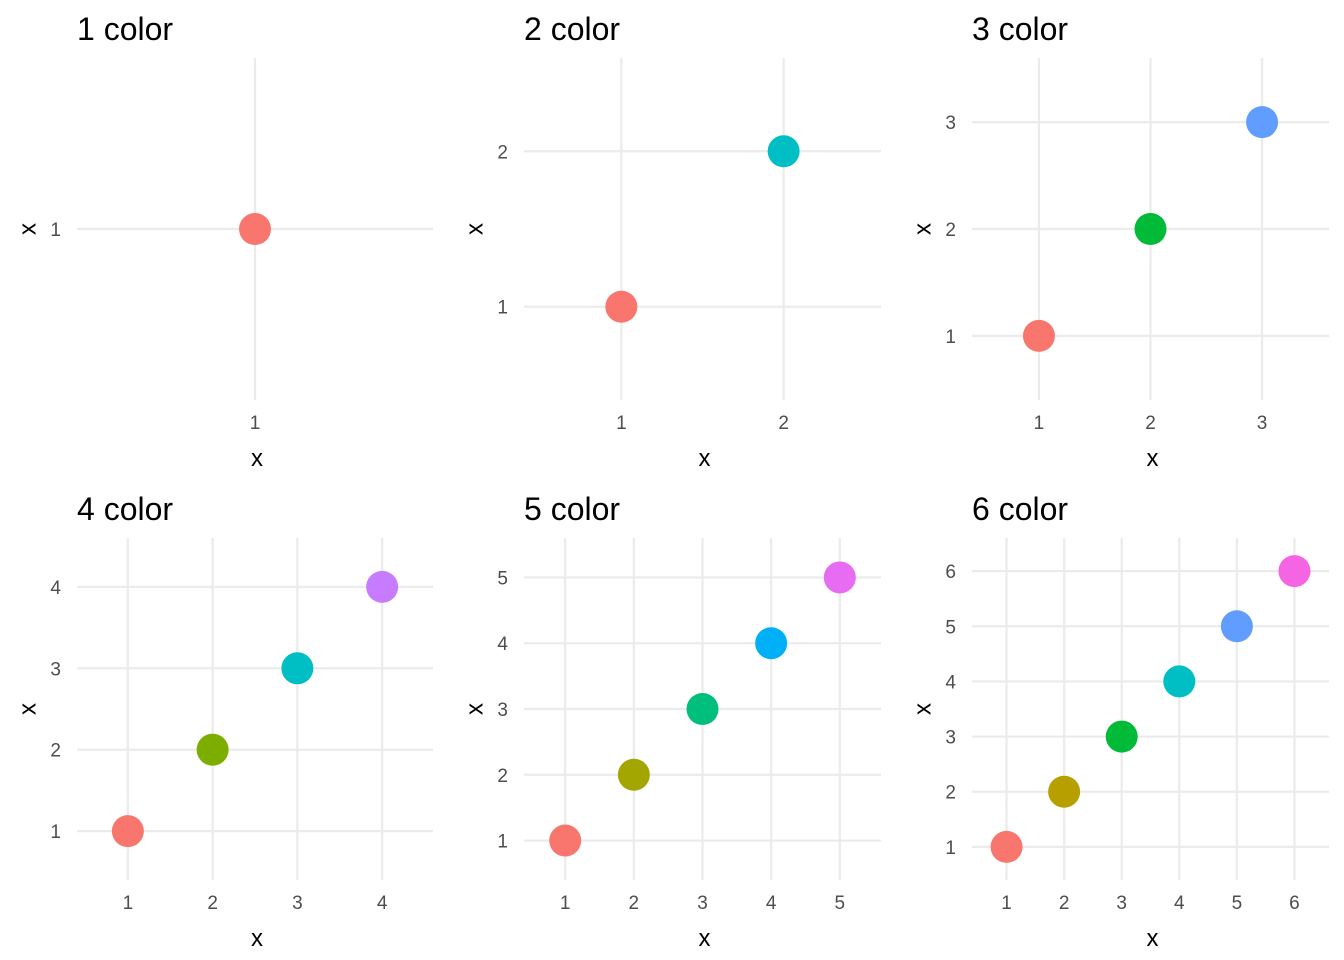 This screenshot has width=1344, height=960. I want to click on panel-title: 5 color, so click(572, 509).